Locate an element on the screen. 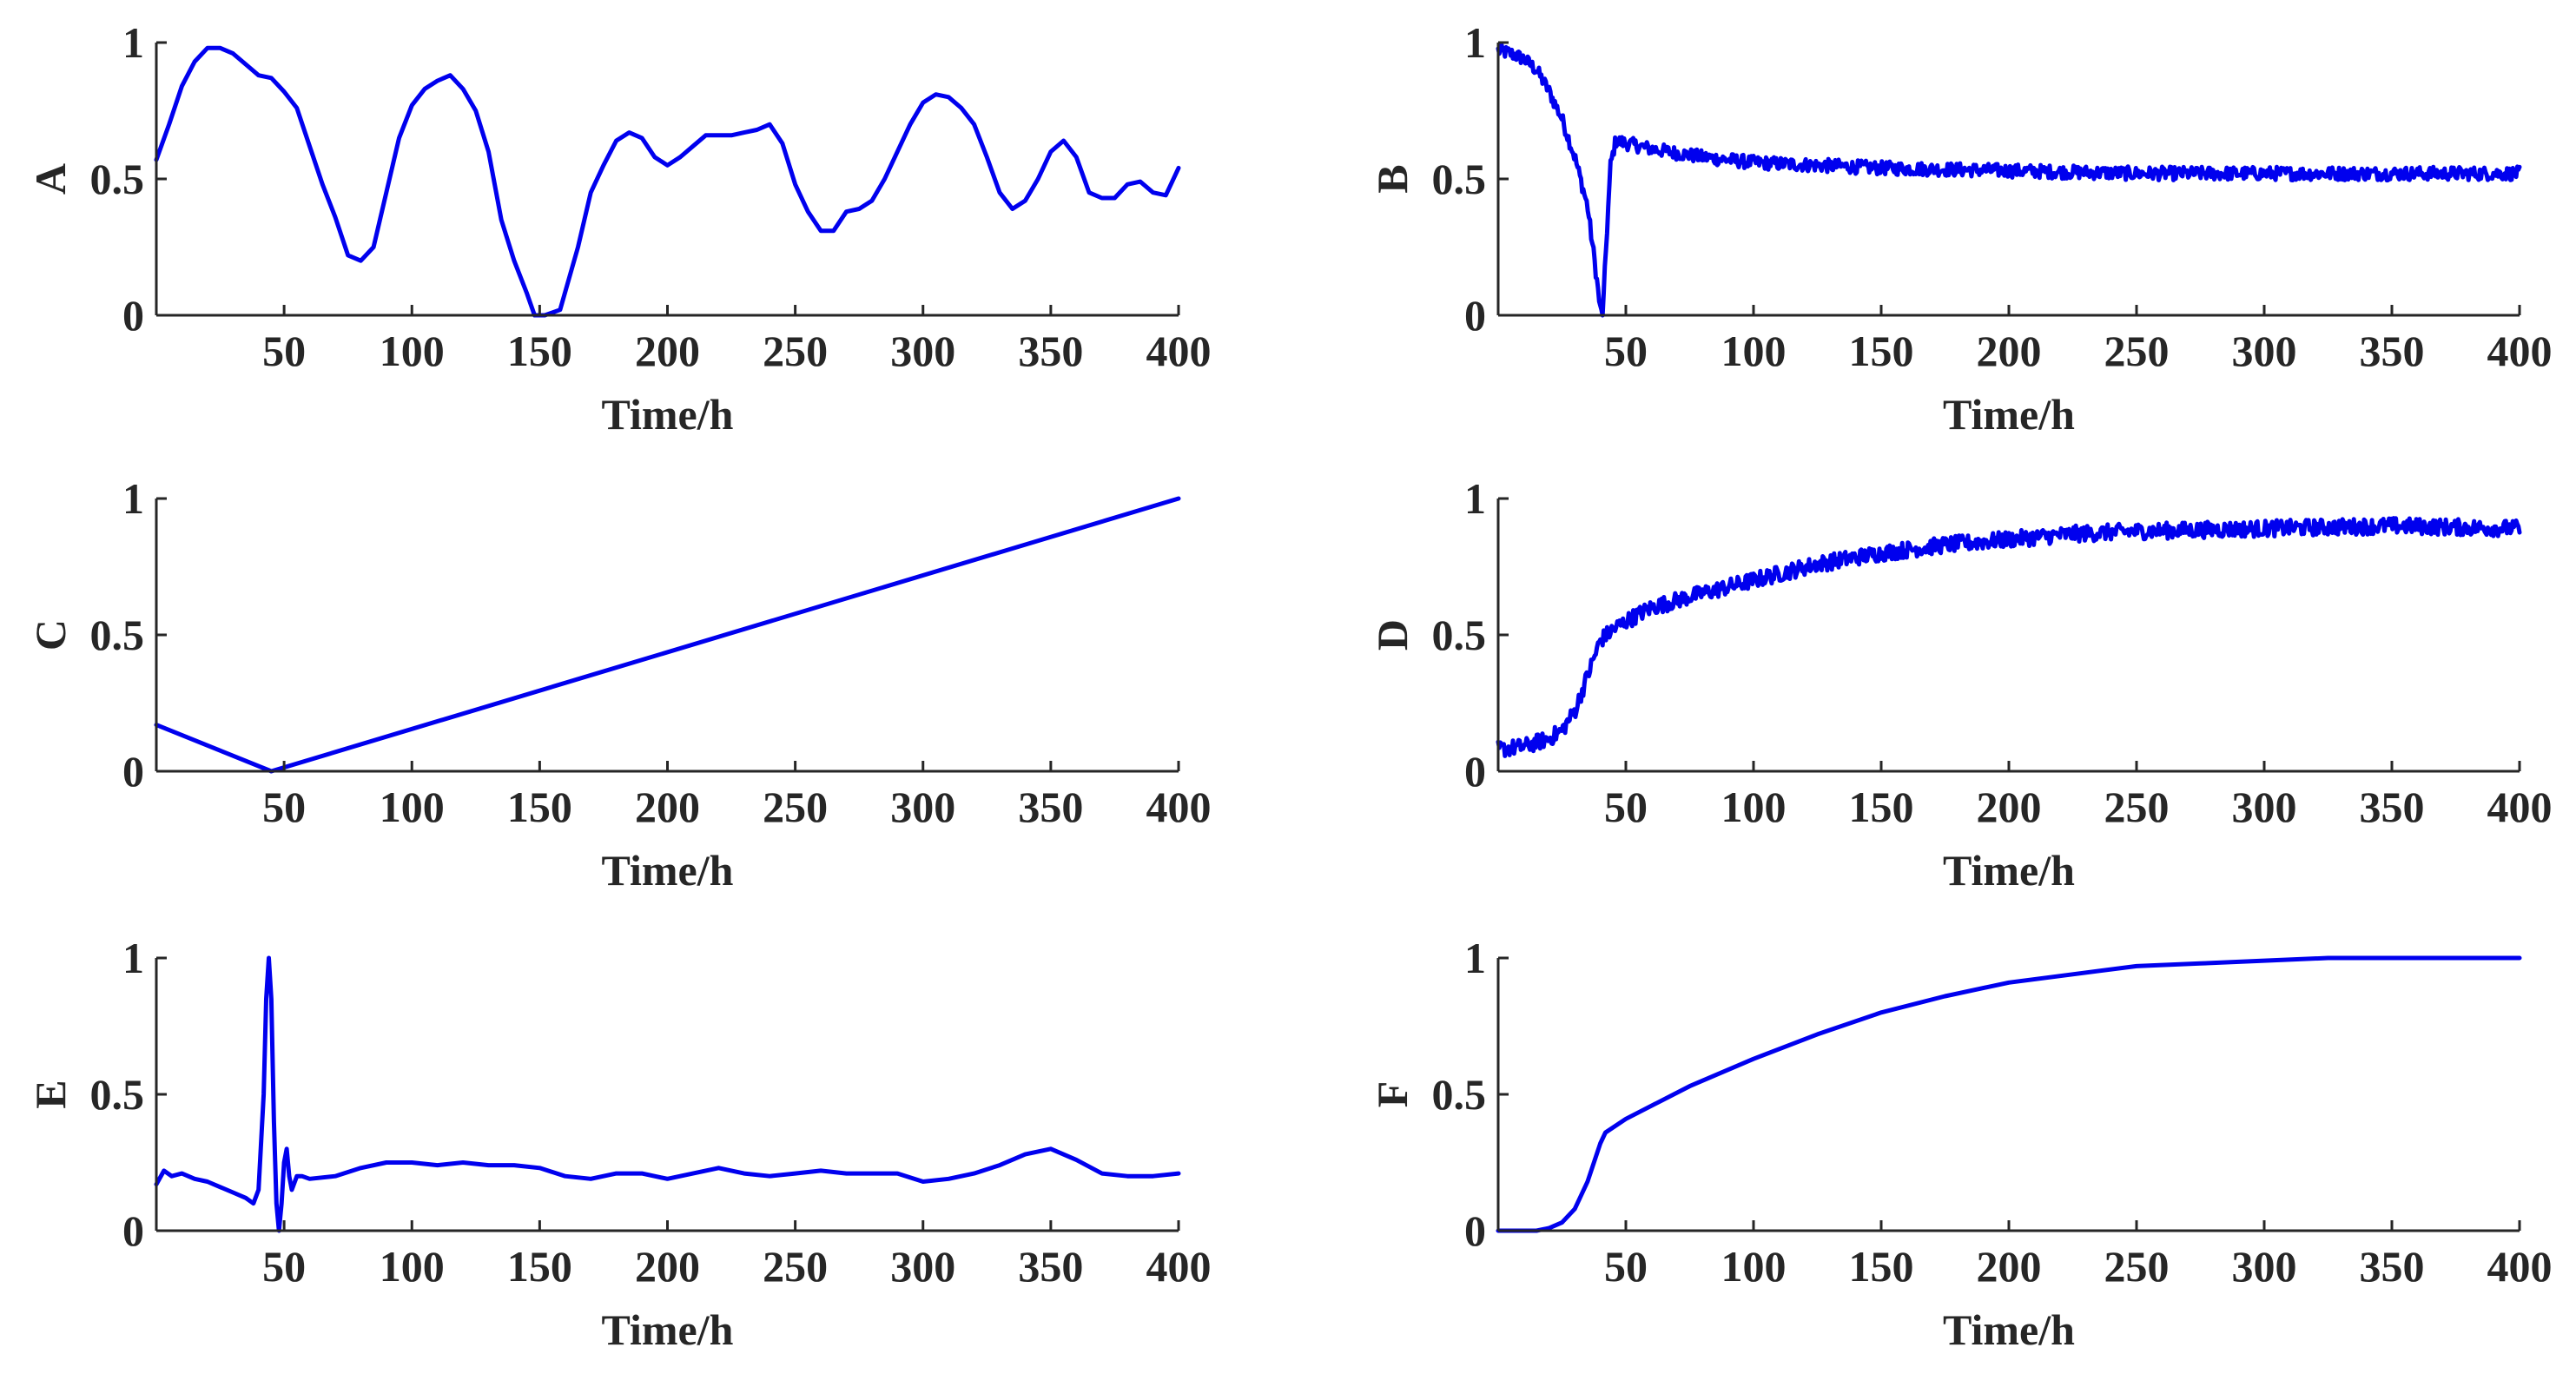 This screenshot has width=2576, height=1374. series-line-c is located at coordinates (667, 635).